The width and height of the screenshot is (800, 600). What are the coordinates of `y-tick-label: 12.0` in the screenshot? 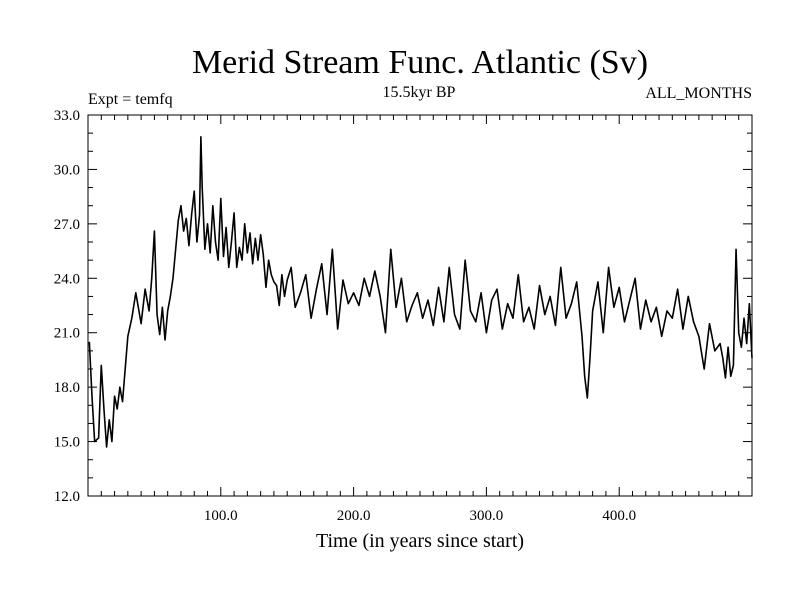 It's located at (67, 497).